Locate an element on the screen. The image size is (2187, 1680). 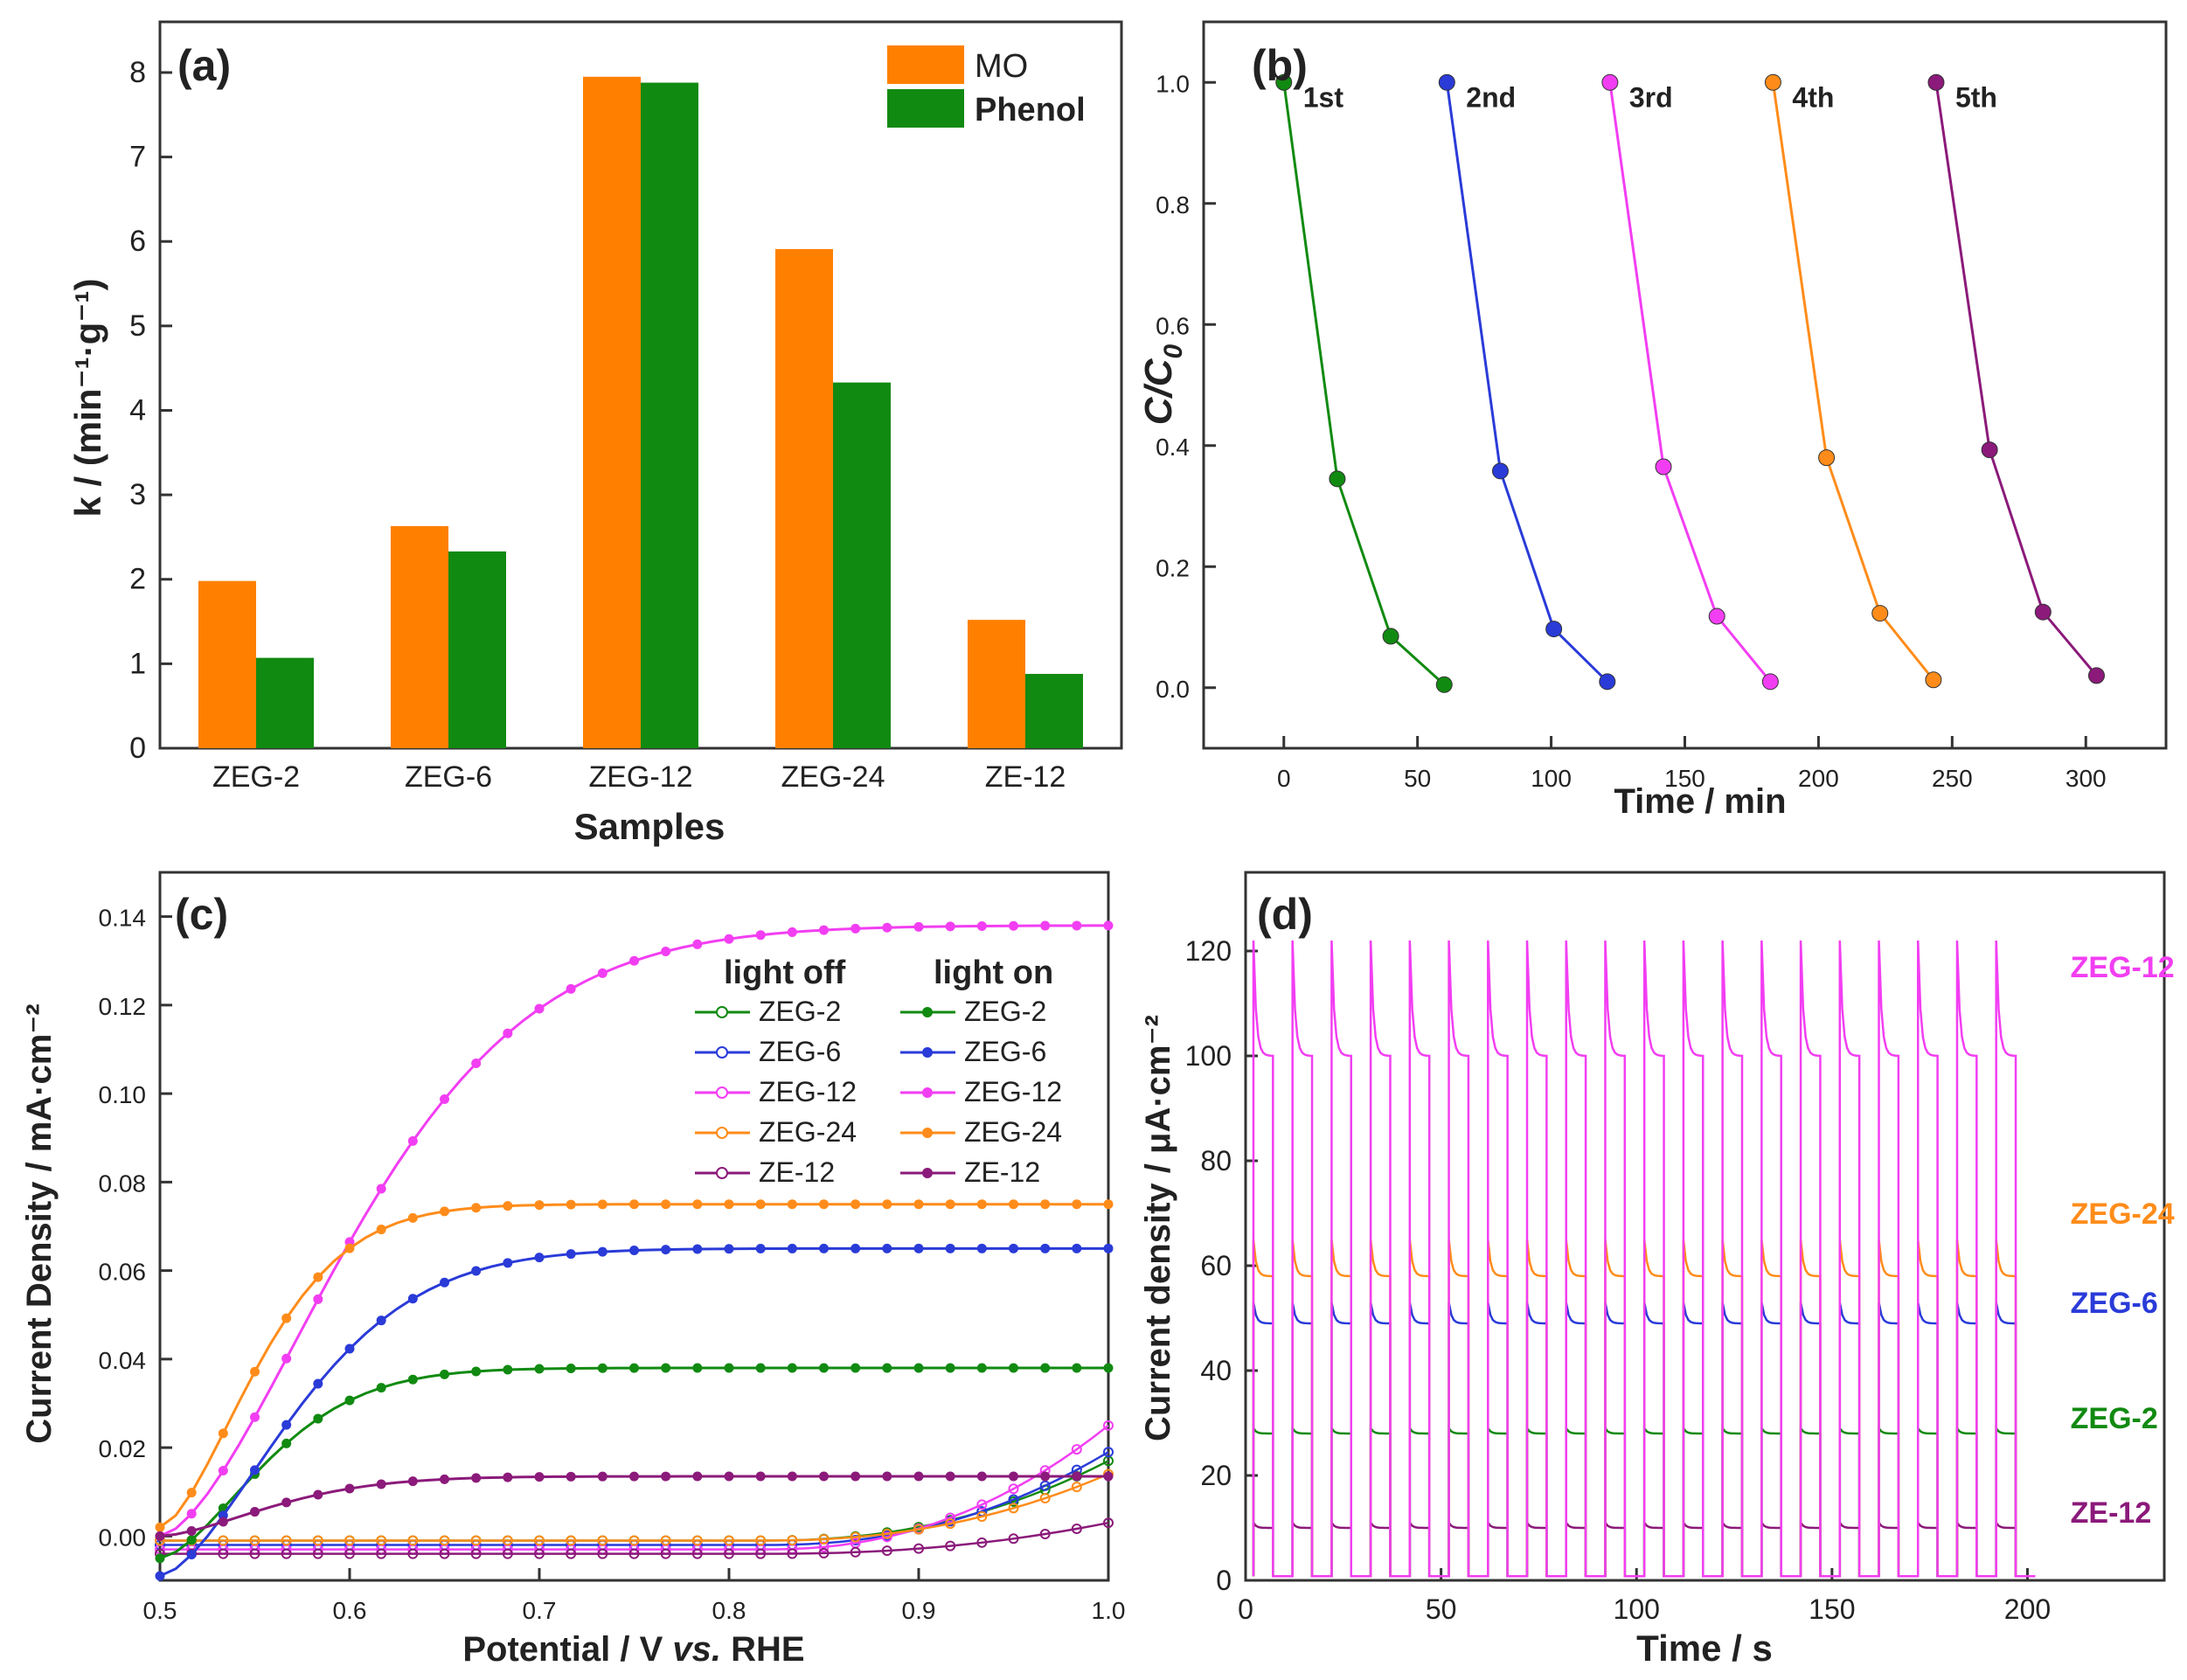
panel-a-ytick-label: 1 is located at coordinates (137, 663).